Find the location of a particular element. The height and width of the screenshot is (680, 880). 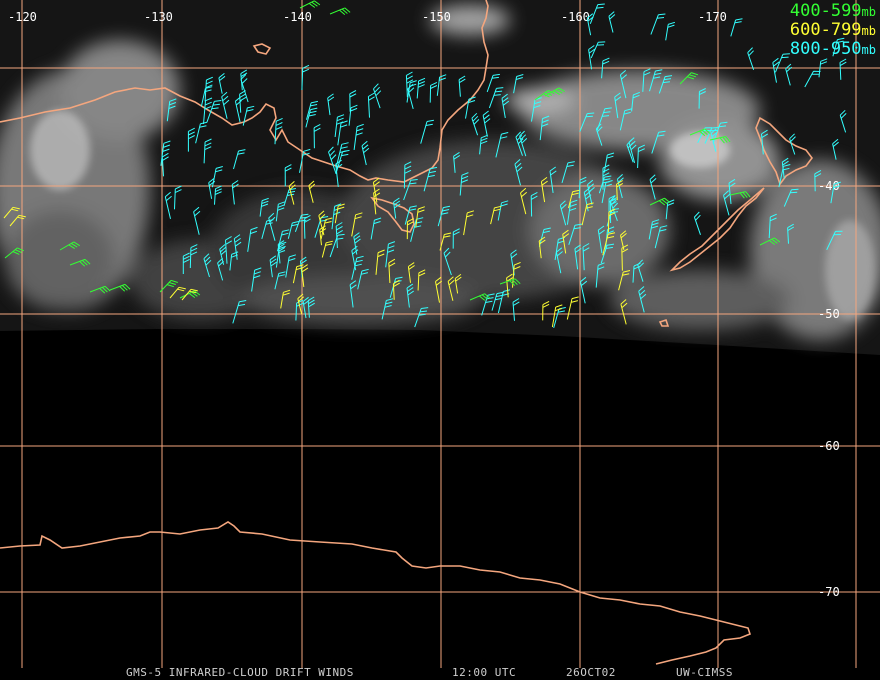

legend-entry-400-599: 400-599mb is located at coordinates (832, 11).